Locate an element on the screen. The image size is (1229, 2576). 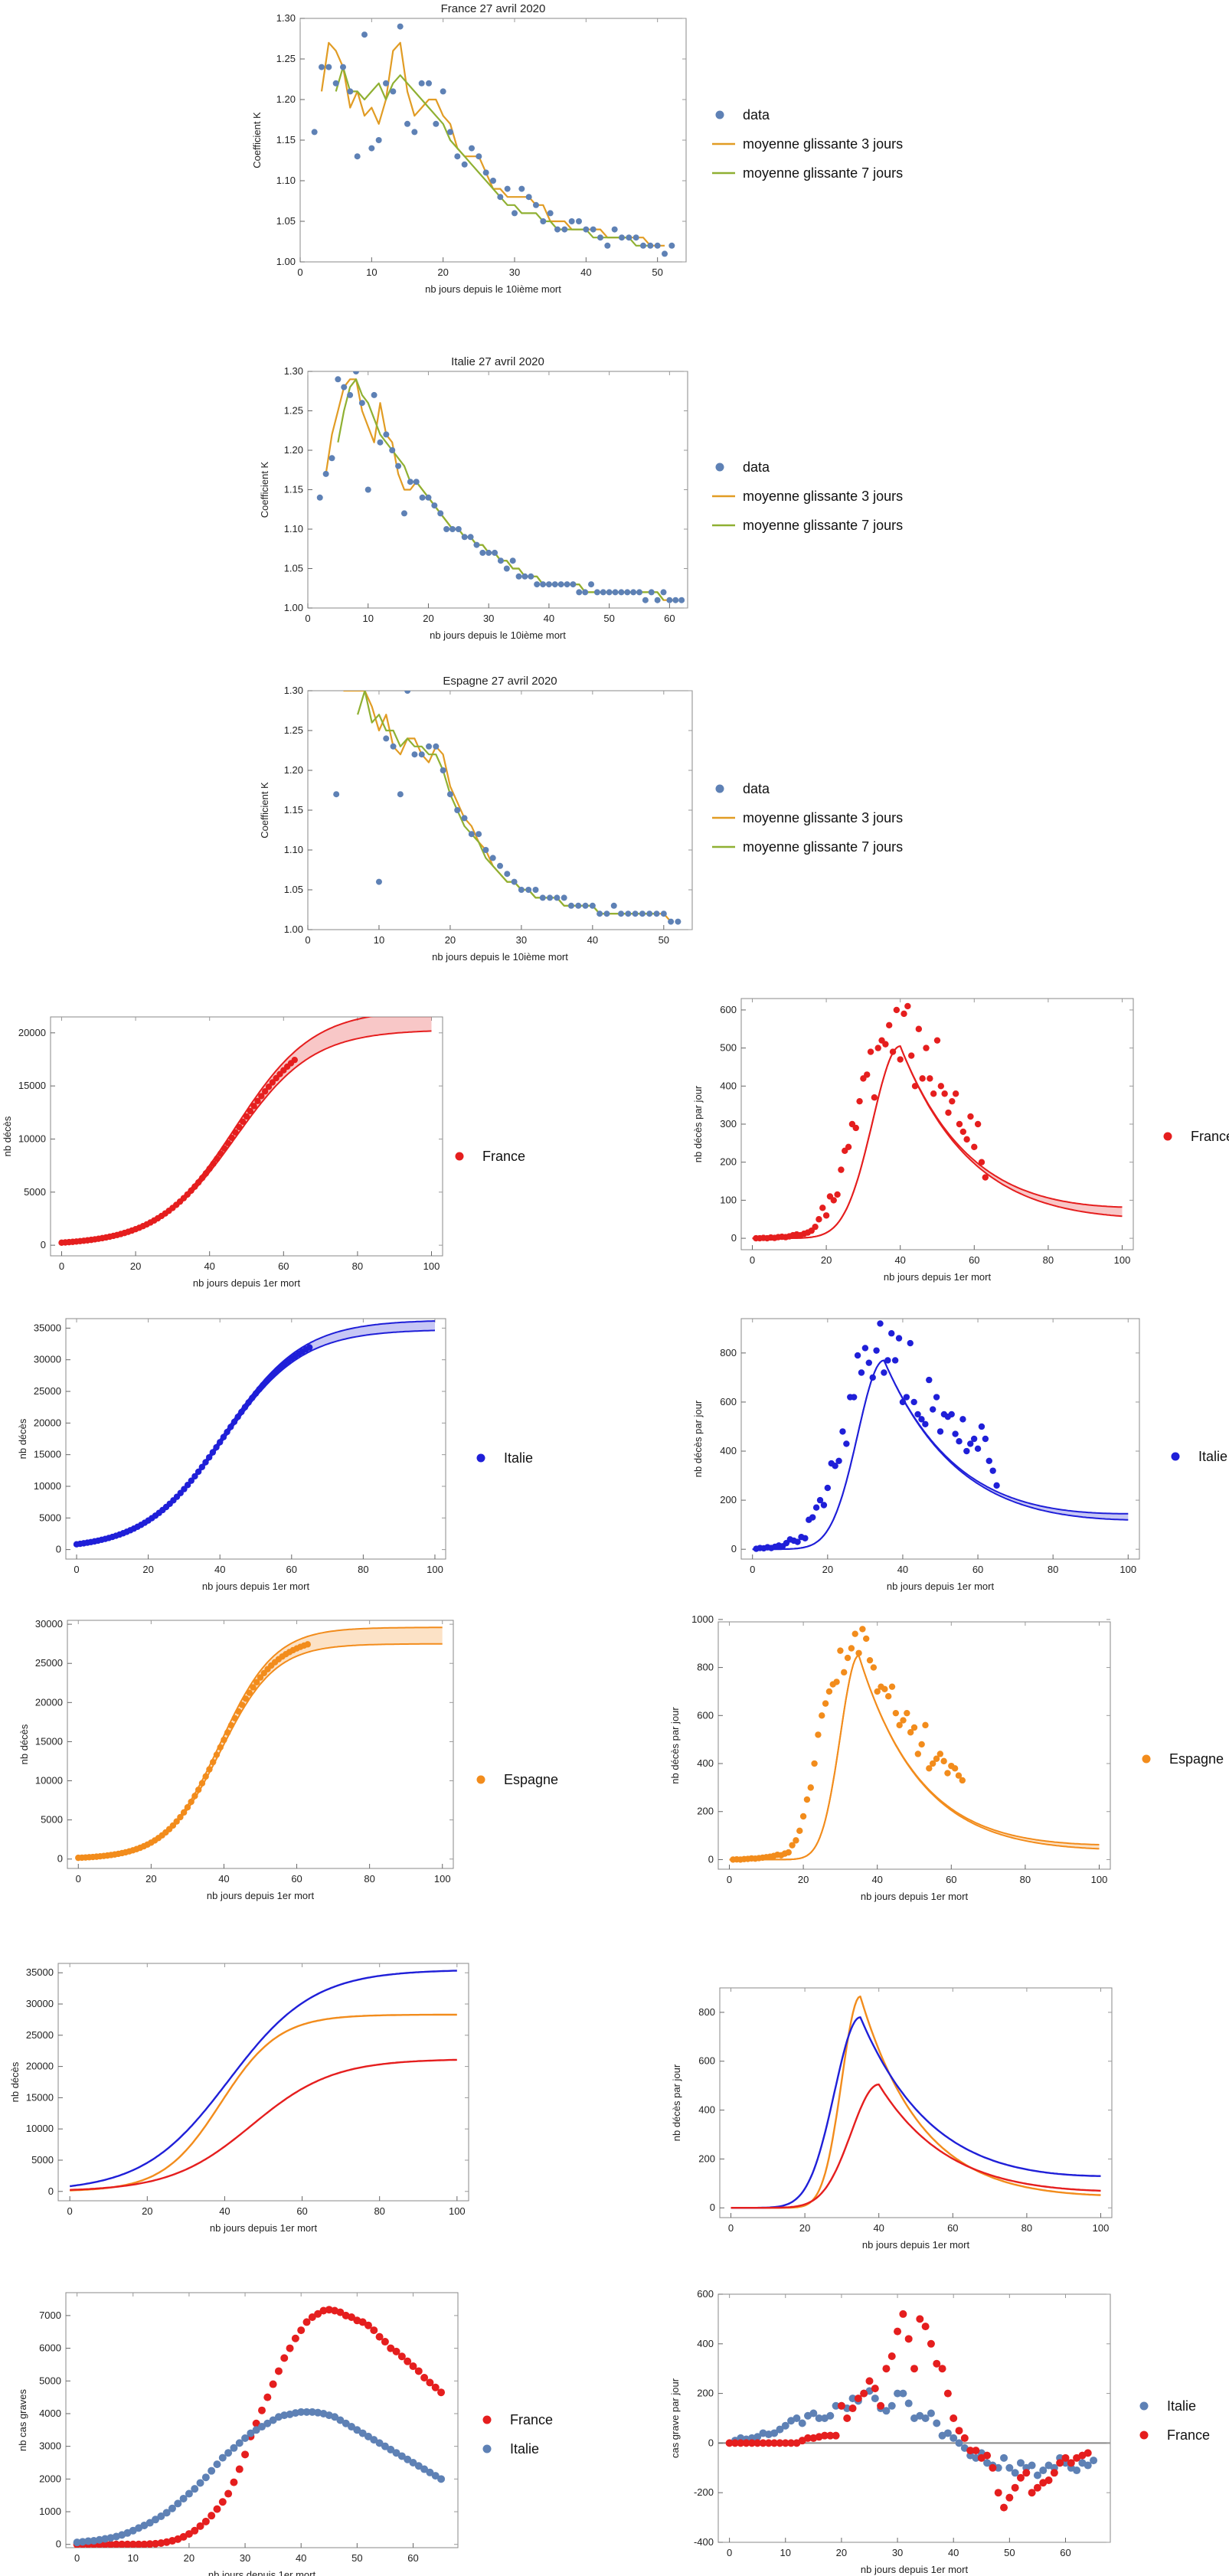
legend-label: Espagne is located at coordinates (1196, 1759).